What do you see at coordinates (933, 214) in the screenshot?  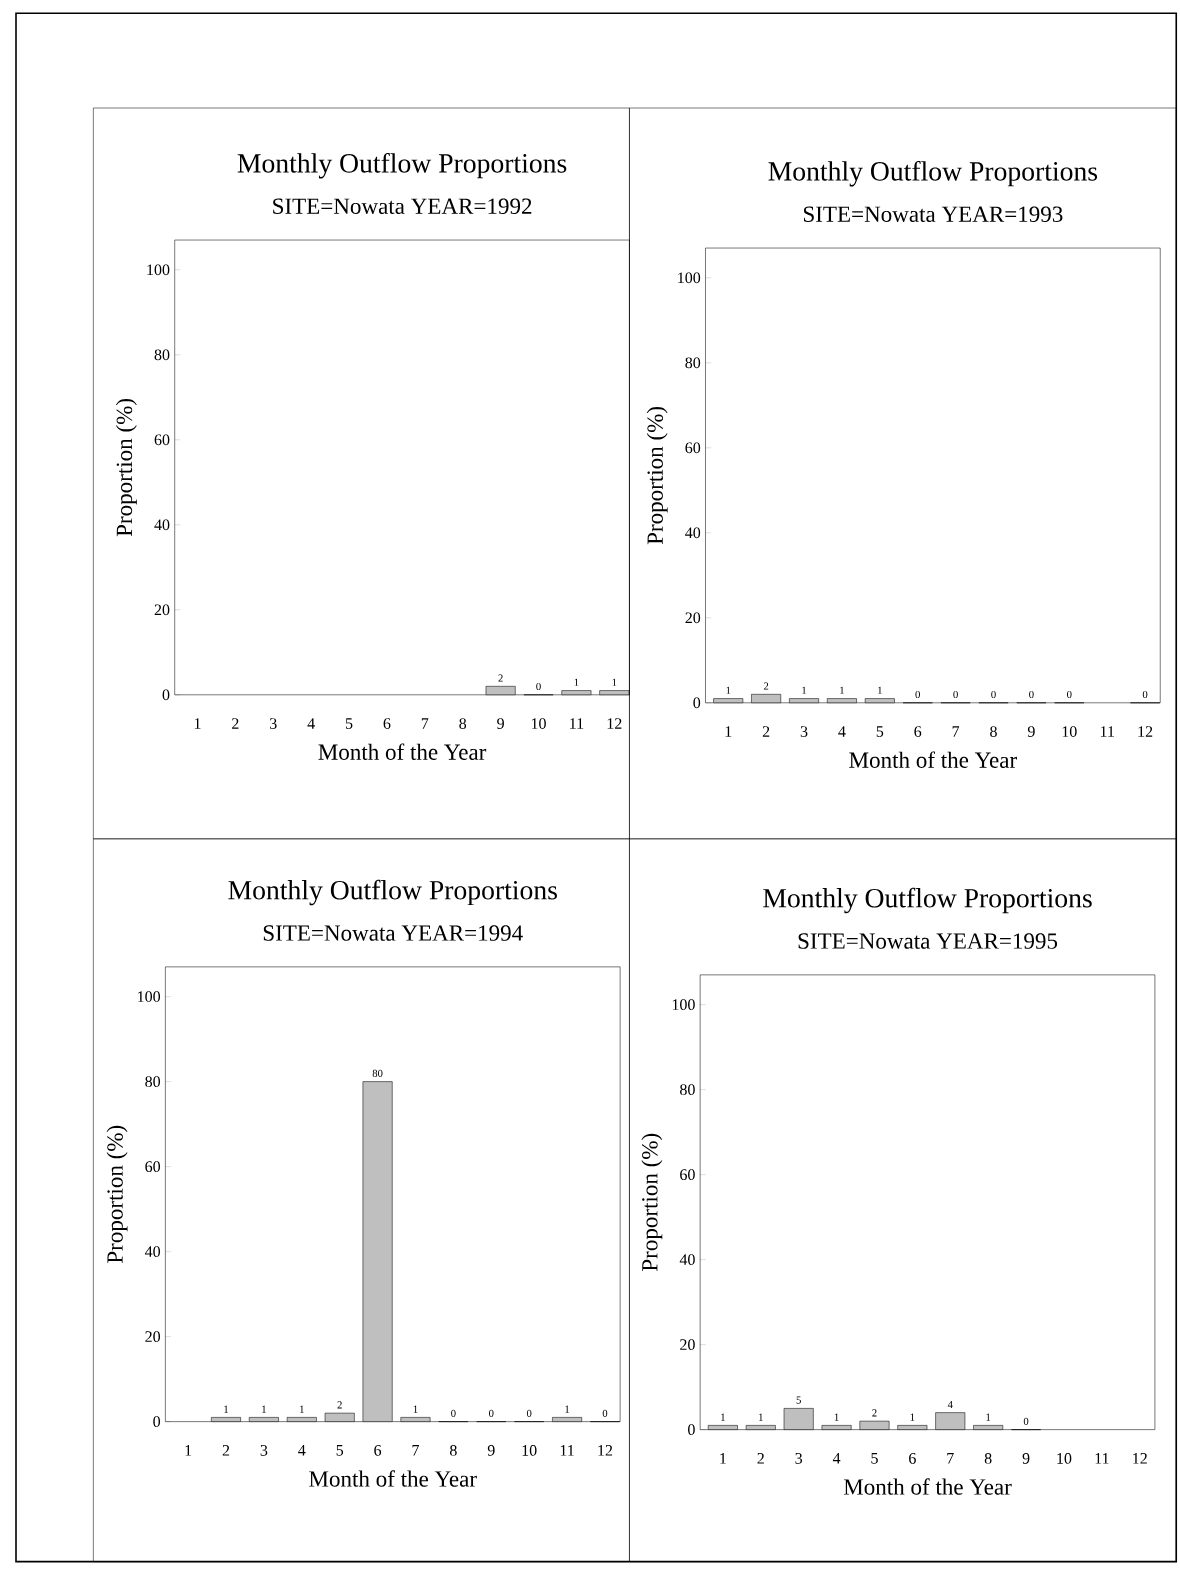 I see `chart-subtitle: SITE=Nowata YEAR=1993` at bounding box center [933, 214].